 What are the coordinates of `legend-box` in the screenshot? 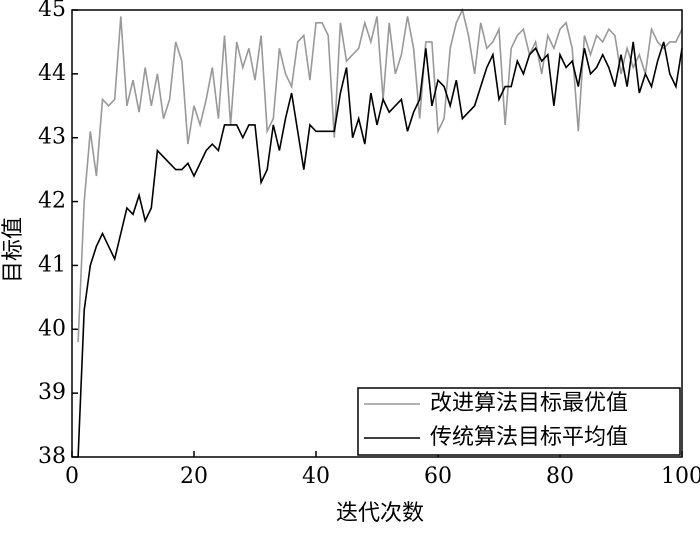 It's located at (519, 421).